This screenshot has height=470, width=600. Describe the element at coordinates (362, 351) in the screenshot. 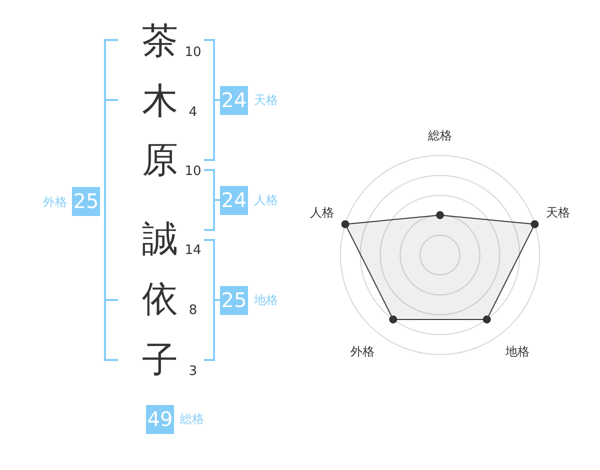

I see `spoke-label: 外格` at that location.